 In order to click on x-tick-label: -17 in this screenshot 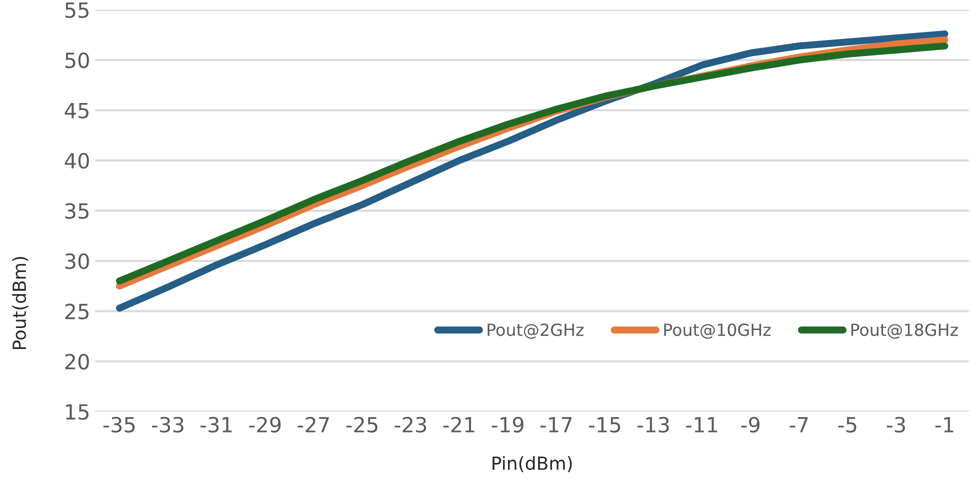, I will do `click(556, 424)`.